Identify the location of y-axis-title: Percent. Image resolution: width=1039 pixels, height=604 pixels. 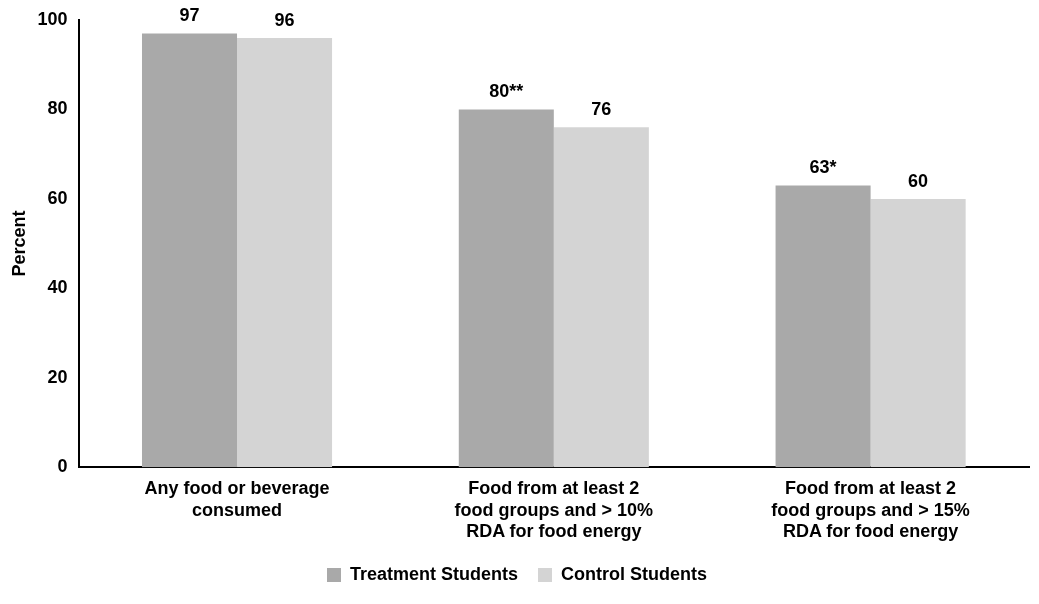
(18, 243).